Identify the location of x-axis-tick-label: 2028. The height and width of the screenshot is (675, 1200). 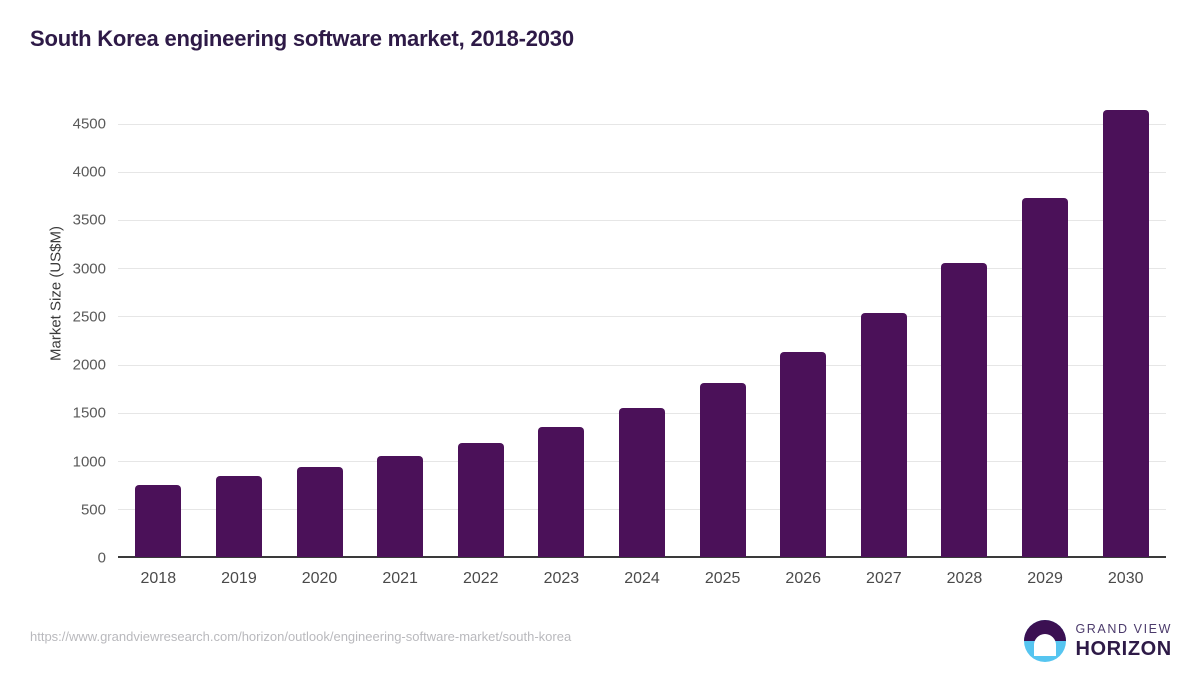
(964, 578).